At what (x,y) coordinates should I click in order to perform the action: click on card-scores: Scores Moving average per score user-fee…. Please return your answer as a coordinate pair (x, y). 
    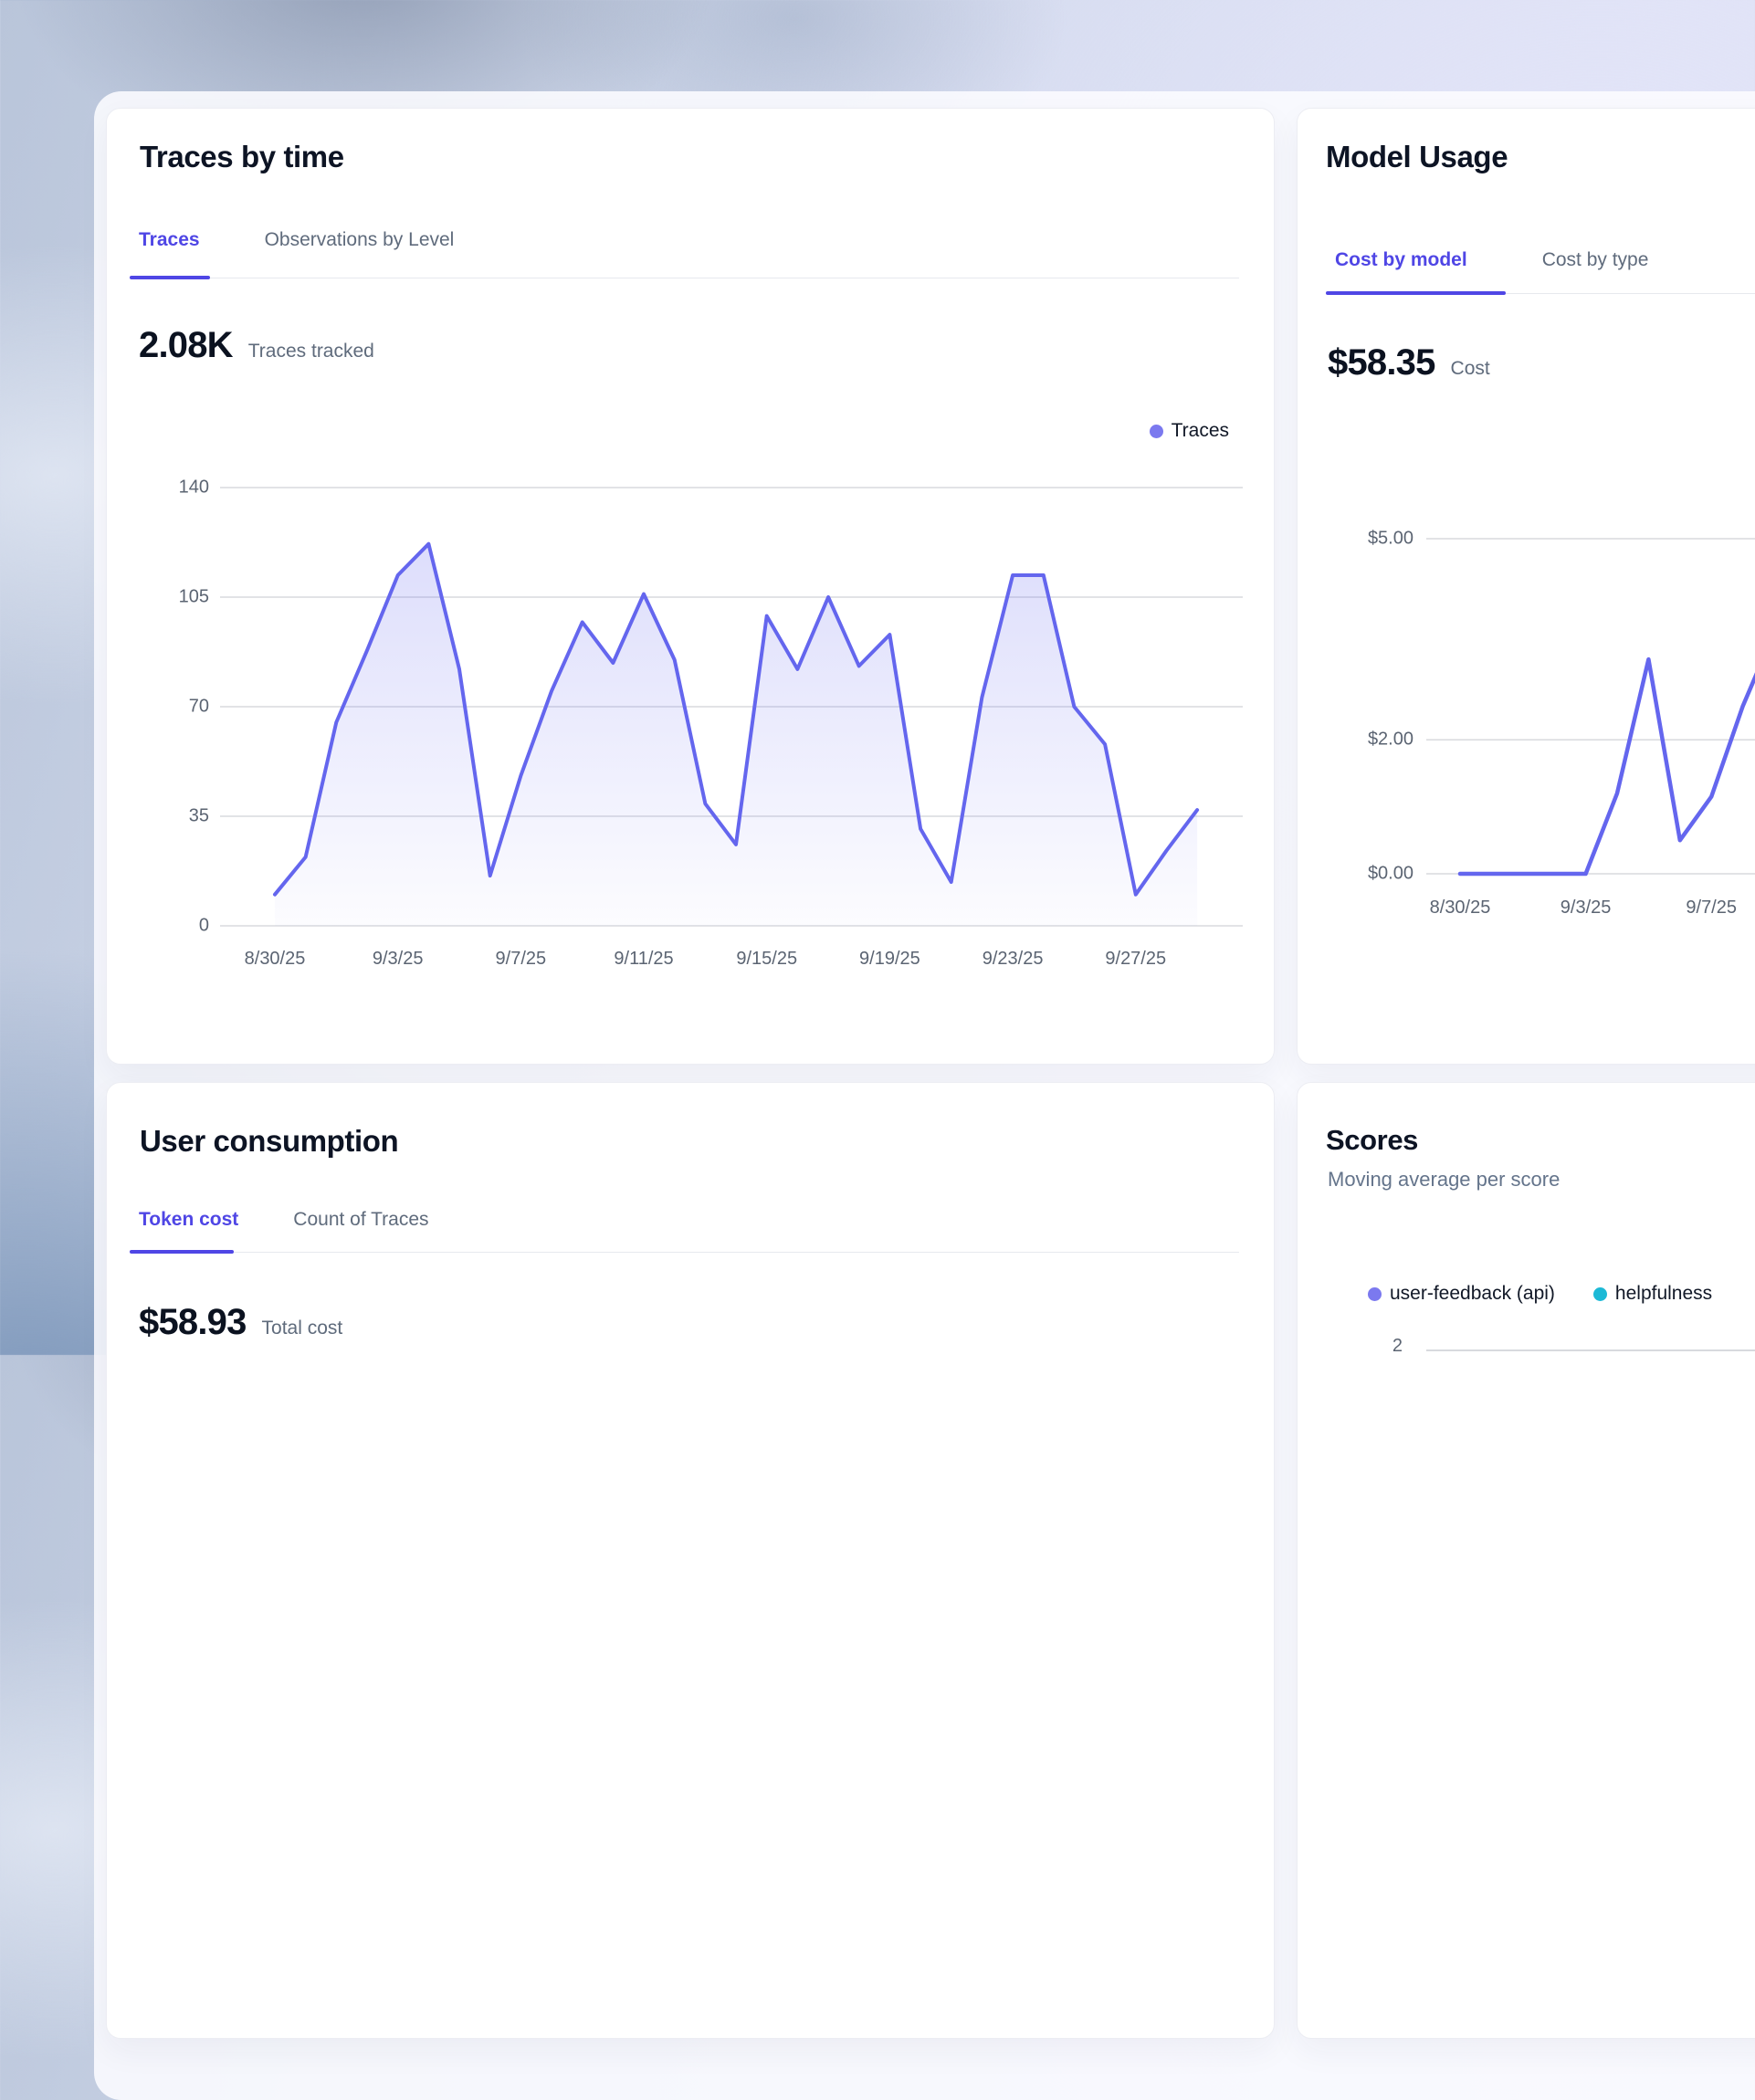
    Looking at the image, I should click on (1526, 1560).